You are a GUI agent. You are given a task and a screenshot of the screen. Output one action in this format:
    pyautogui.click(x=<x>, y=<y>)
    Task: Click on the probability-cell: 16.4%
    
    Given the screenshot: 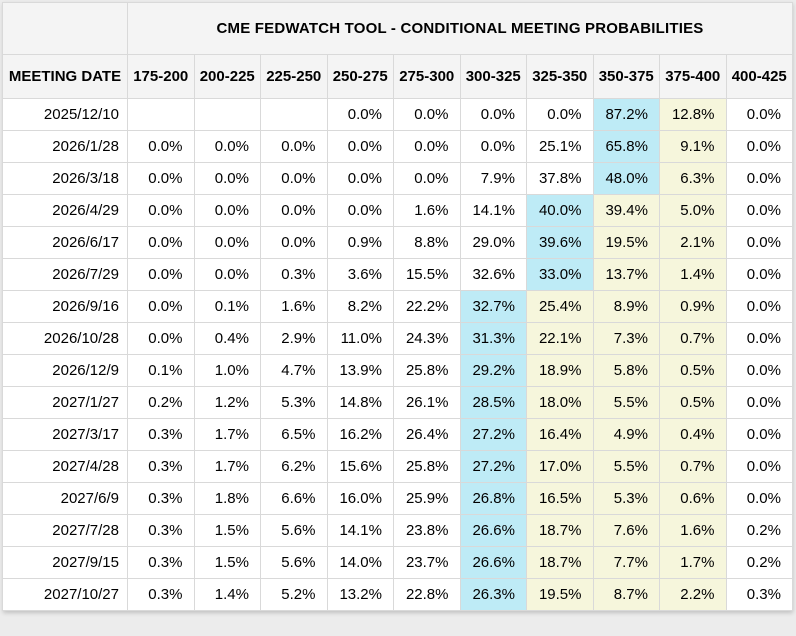 What is the action you would take?
    pyautogui.click(x=560, y=434)
    